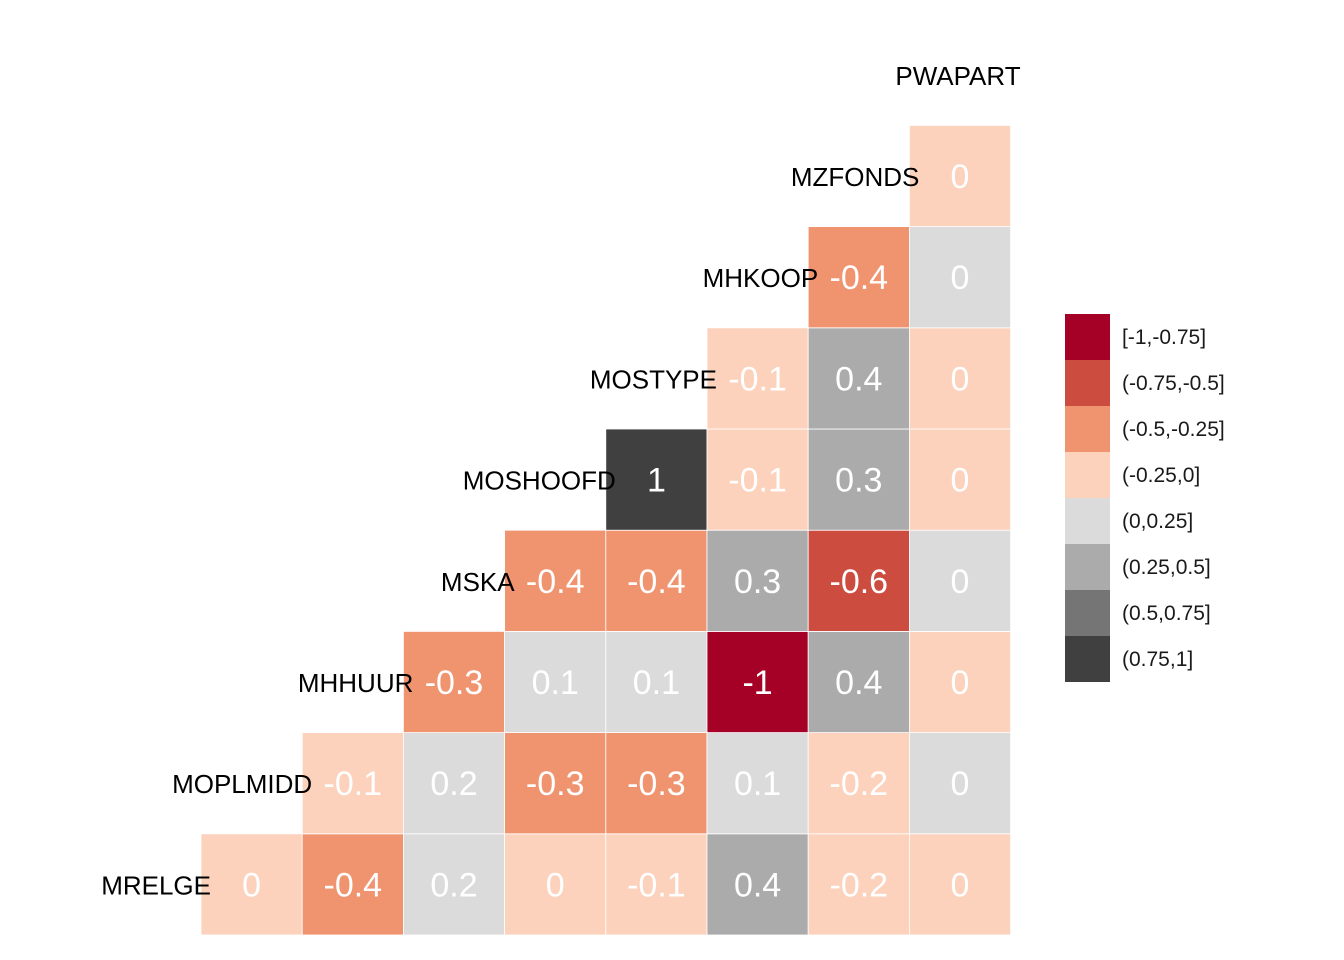 Image resolution: width=1344 pixels, height=960 pixels. I want to click on heatmap-cell-mska-mska, so click(555, 580).